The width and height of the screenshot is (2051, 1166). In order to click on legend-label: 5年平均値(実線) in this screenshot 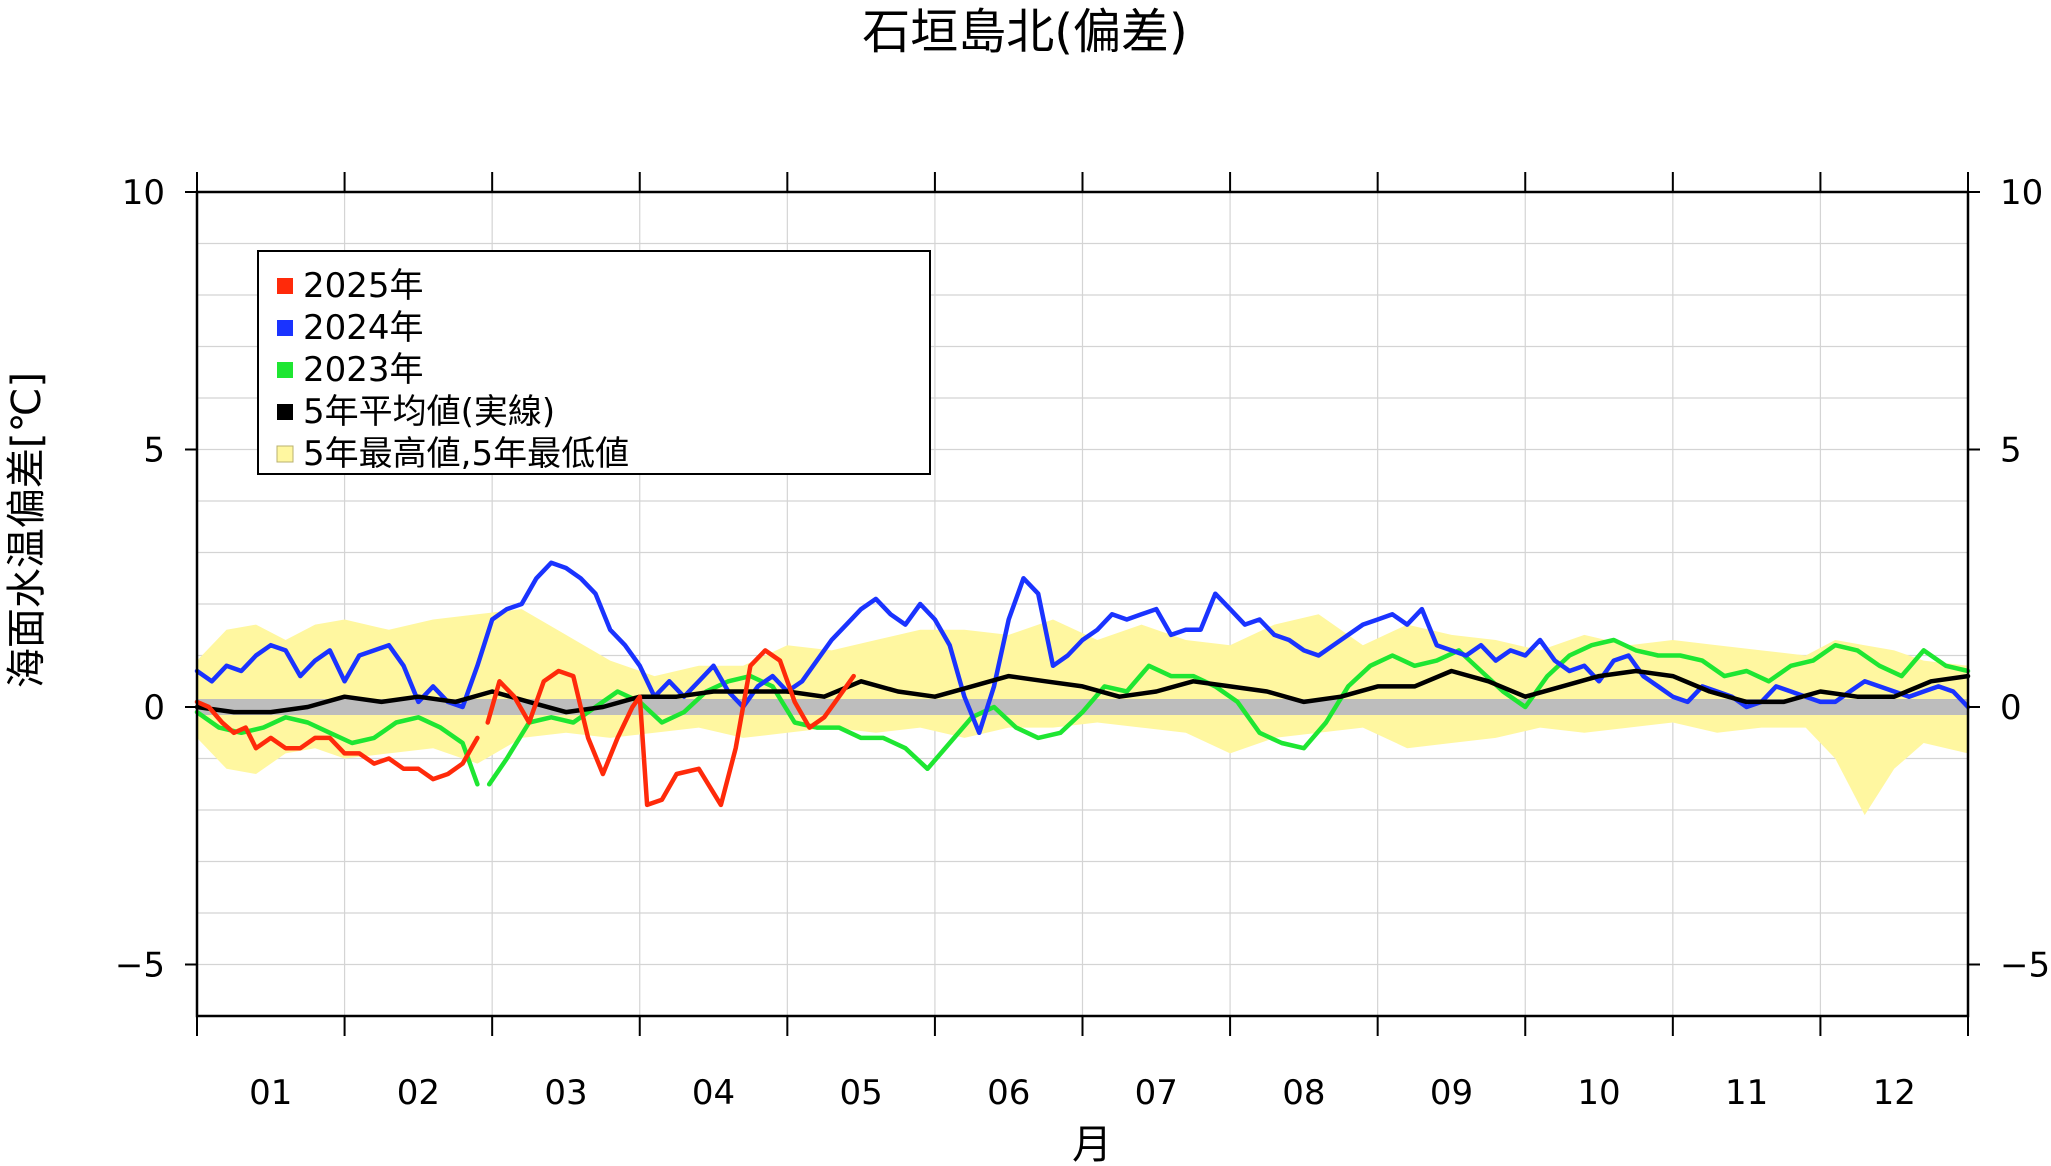, I will do `click(429, 412)`.